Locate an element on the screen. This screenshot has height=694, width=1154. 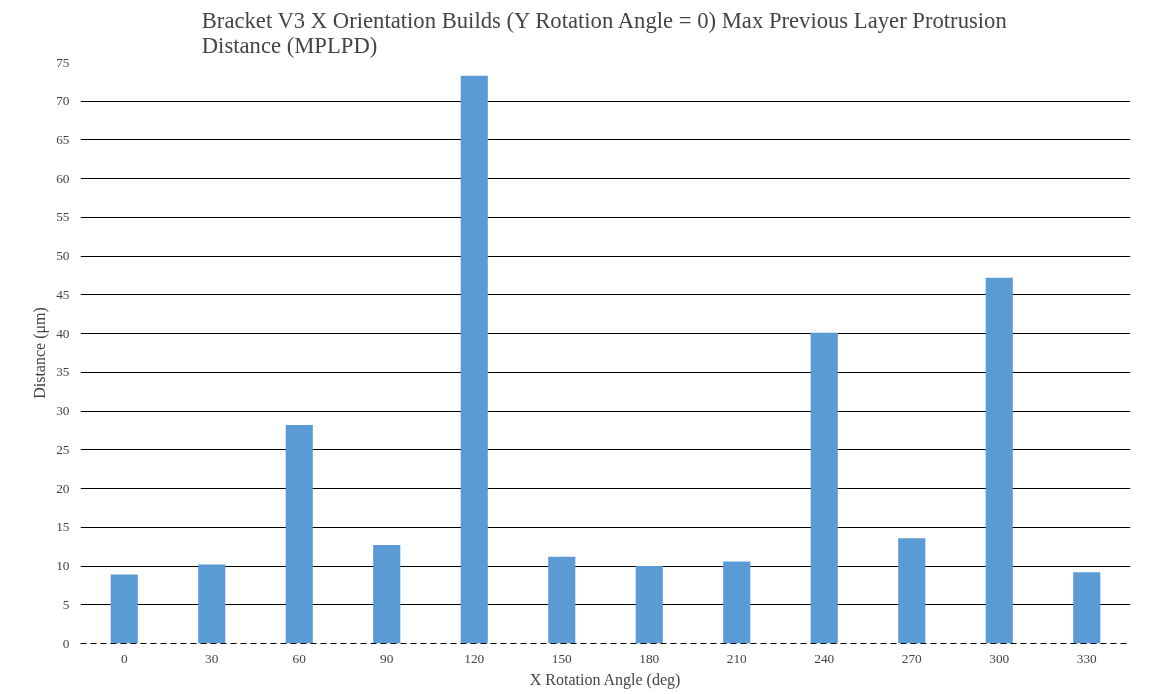
x-axis-title: X Rotation Angle (deg) is located at coordinates (605, 679).